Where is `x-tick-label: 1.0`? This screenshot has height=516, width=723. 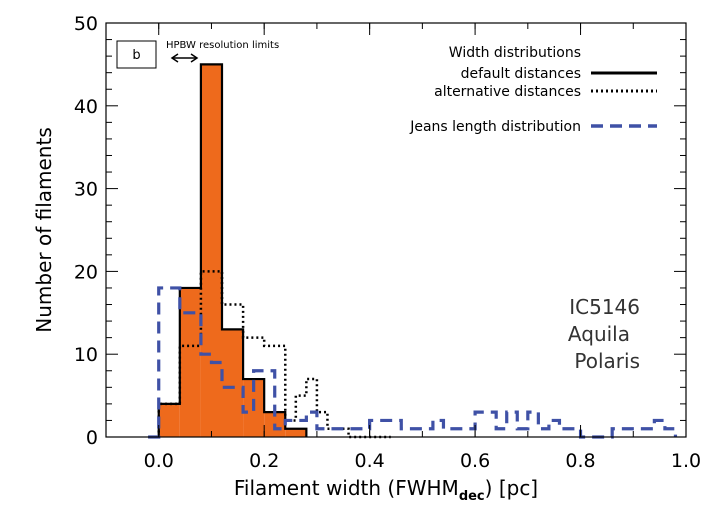 x-tick-label: 1.0 is located at coordinates (686, 461).